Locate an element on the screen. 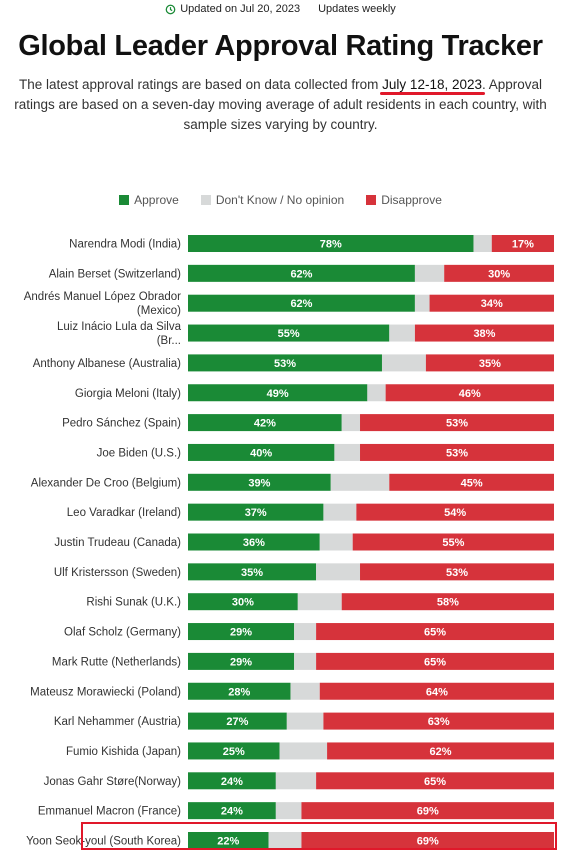  disapprove-value-label: 17% is located at coordinates (523, 245).